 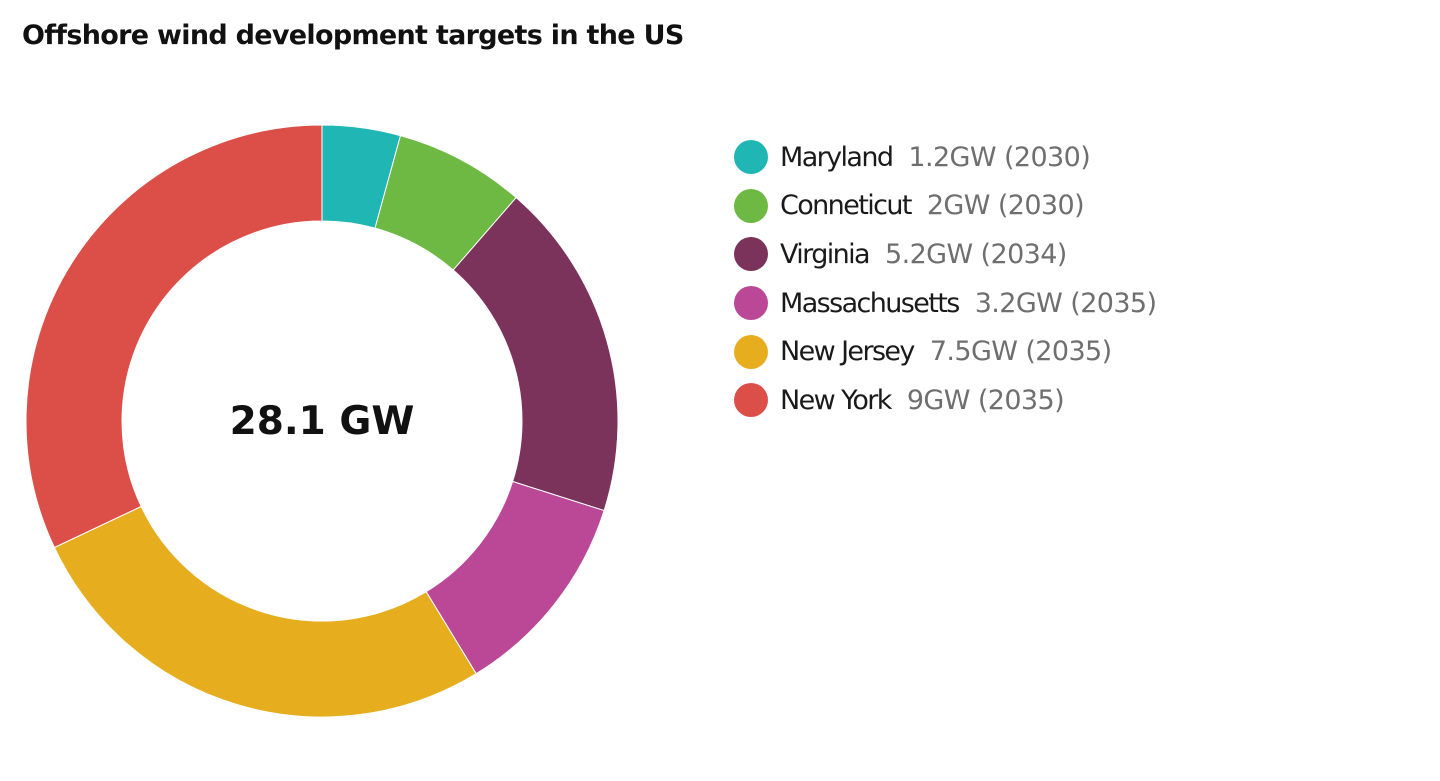 I want to click on legend-item-new-york: New York 9GW (2035), so click(x=945, y=400).